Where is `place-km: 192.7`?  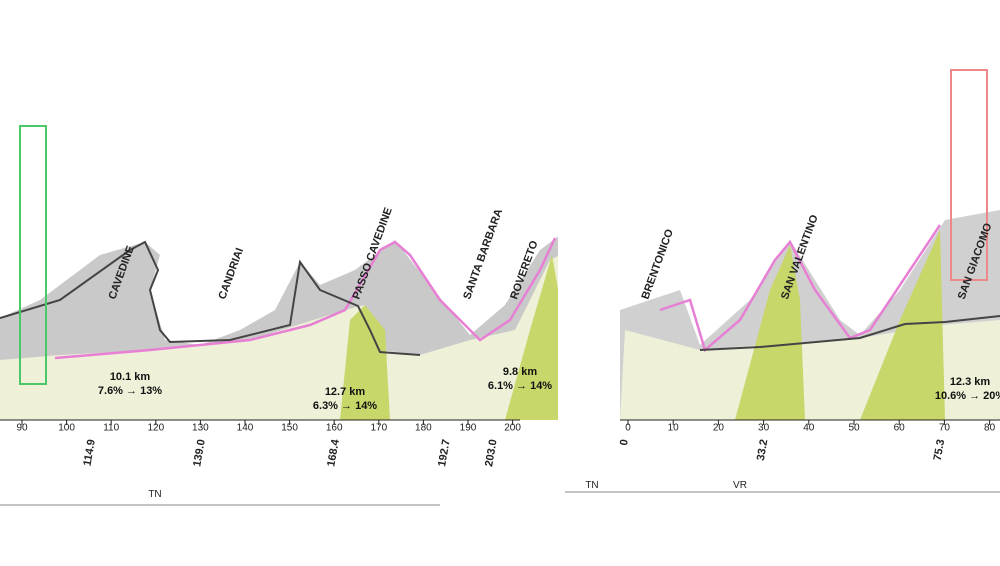
place-km: 192.7 is located at coordinates (444, 452).